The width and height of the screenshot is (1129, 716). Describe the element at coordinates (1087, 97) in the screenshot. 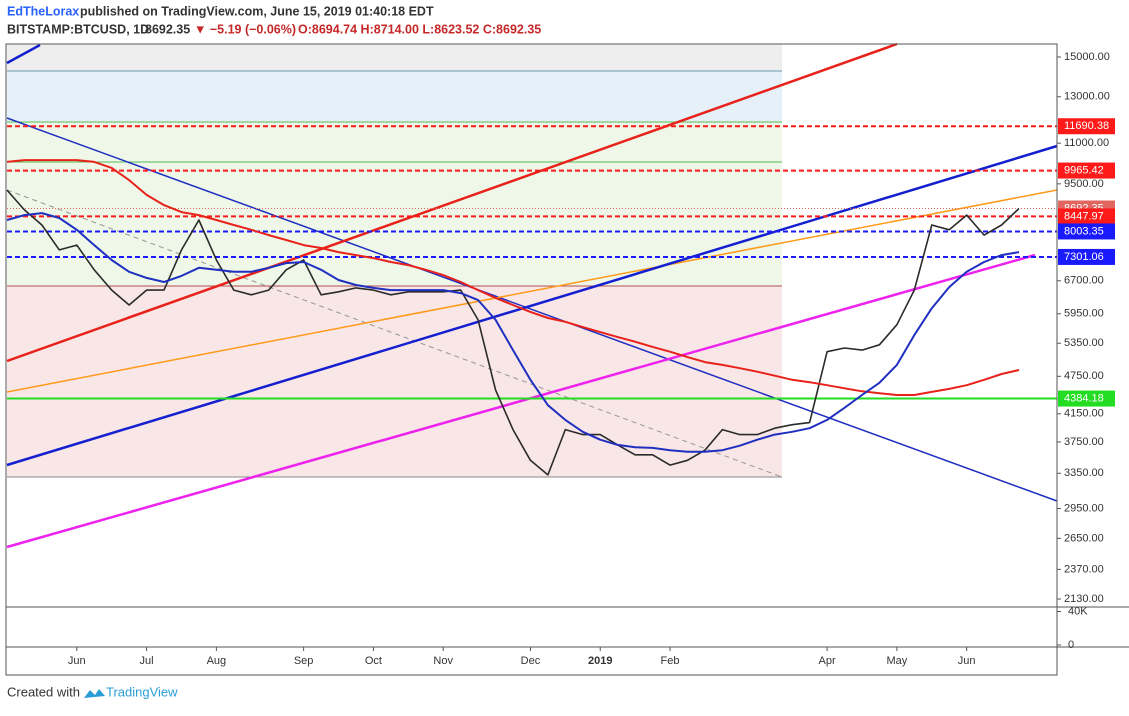

I see `y-tick-label: 13000.00` at that location.